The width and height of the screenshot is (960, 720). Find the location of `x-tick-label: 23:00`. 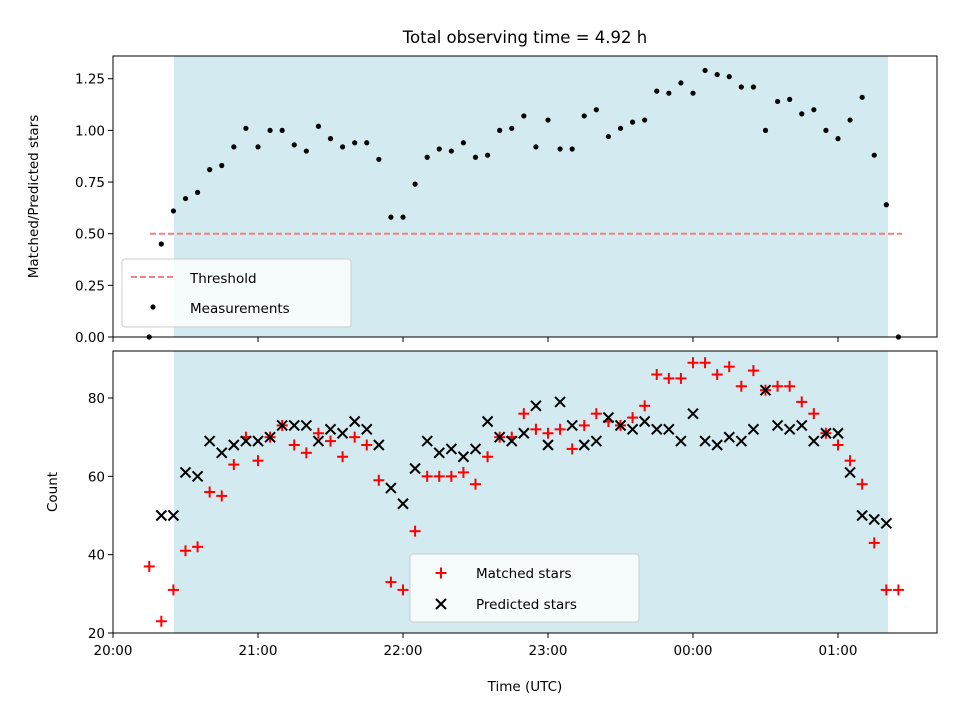

x-tick-label: 23:00 is located at coordinates (548, 651).